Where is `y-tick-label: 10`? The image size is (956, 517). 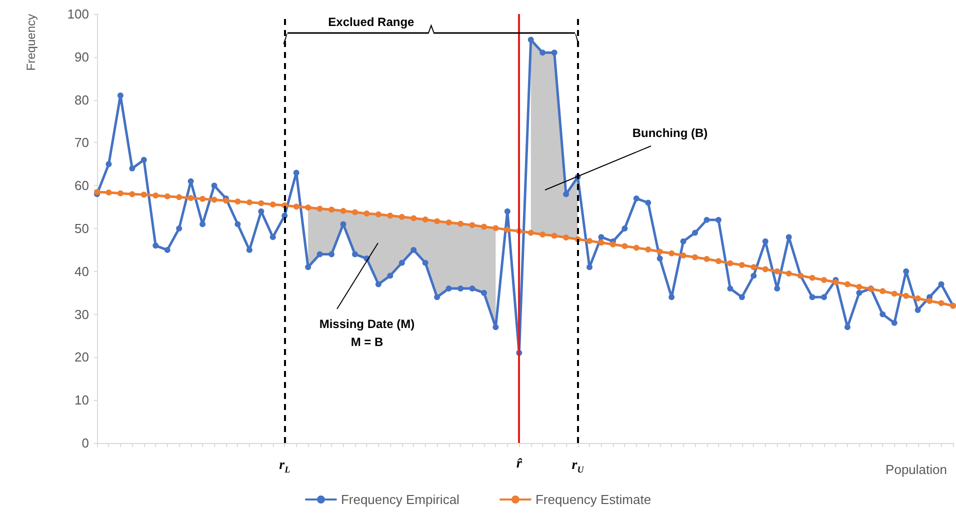
y-tick-label: 10 is located at coordinates (81, 400).